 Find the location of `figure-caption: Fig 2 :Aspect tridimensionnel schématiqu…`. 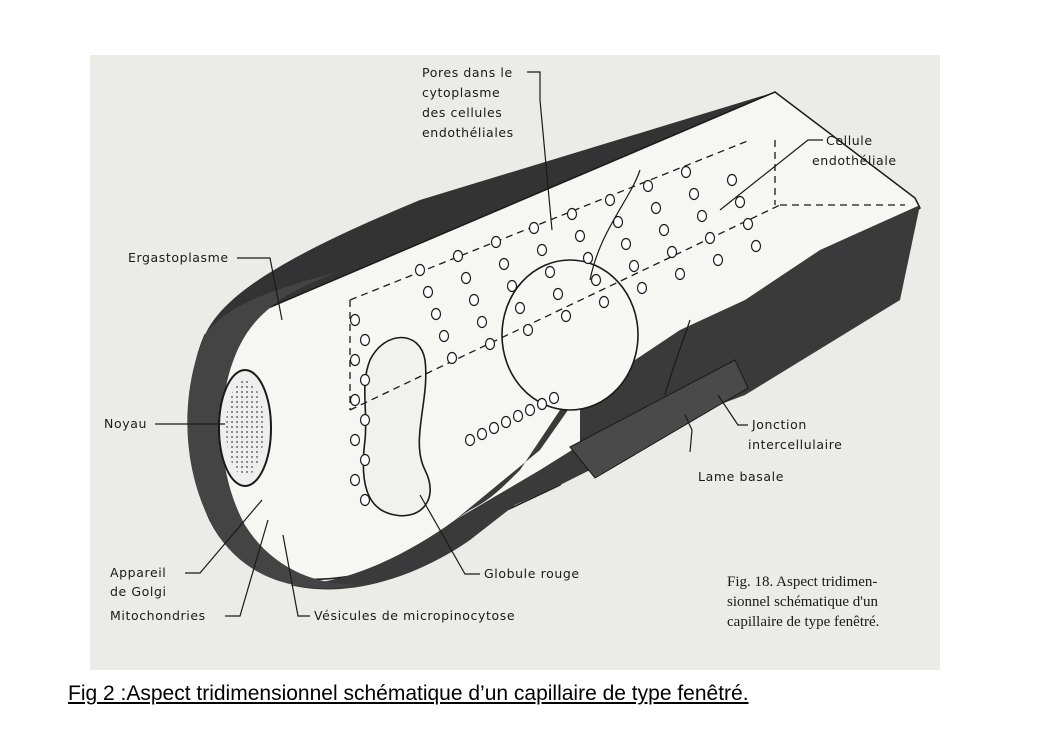

figure-caption: Fig 2 :Aspect tridimensionnel schématiqu… is located at coordinates (408, 693).